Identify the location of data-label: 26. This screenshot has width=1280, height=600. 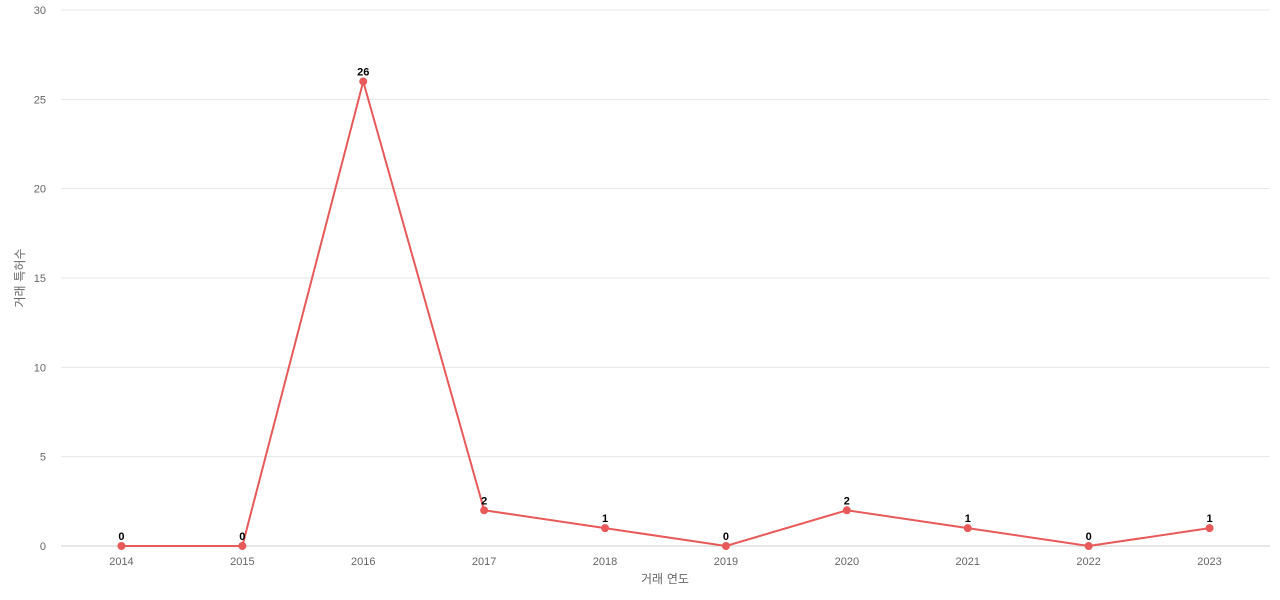
(363, 72).